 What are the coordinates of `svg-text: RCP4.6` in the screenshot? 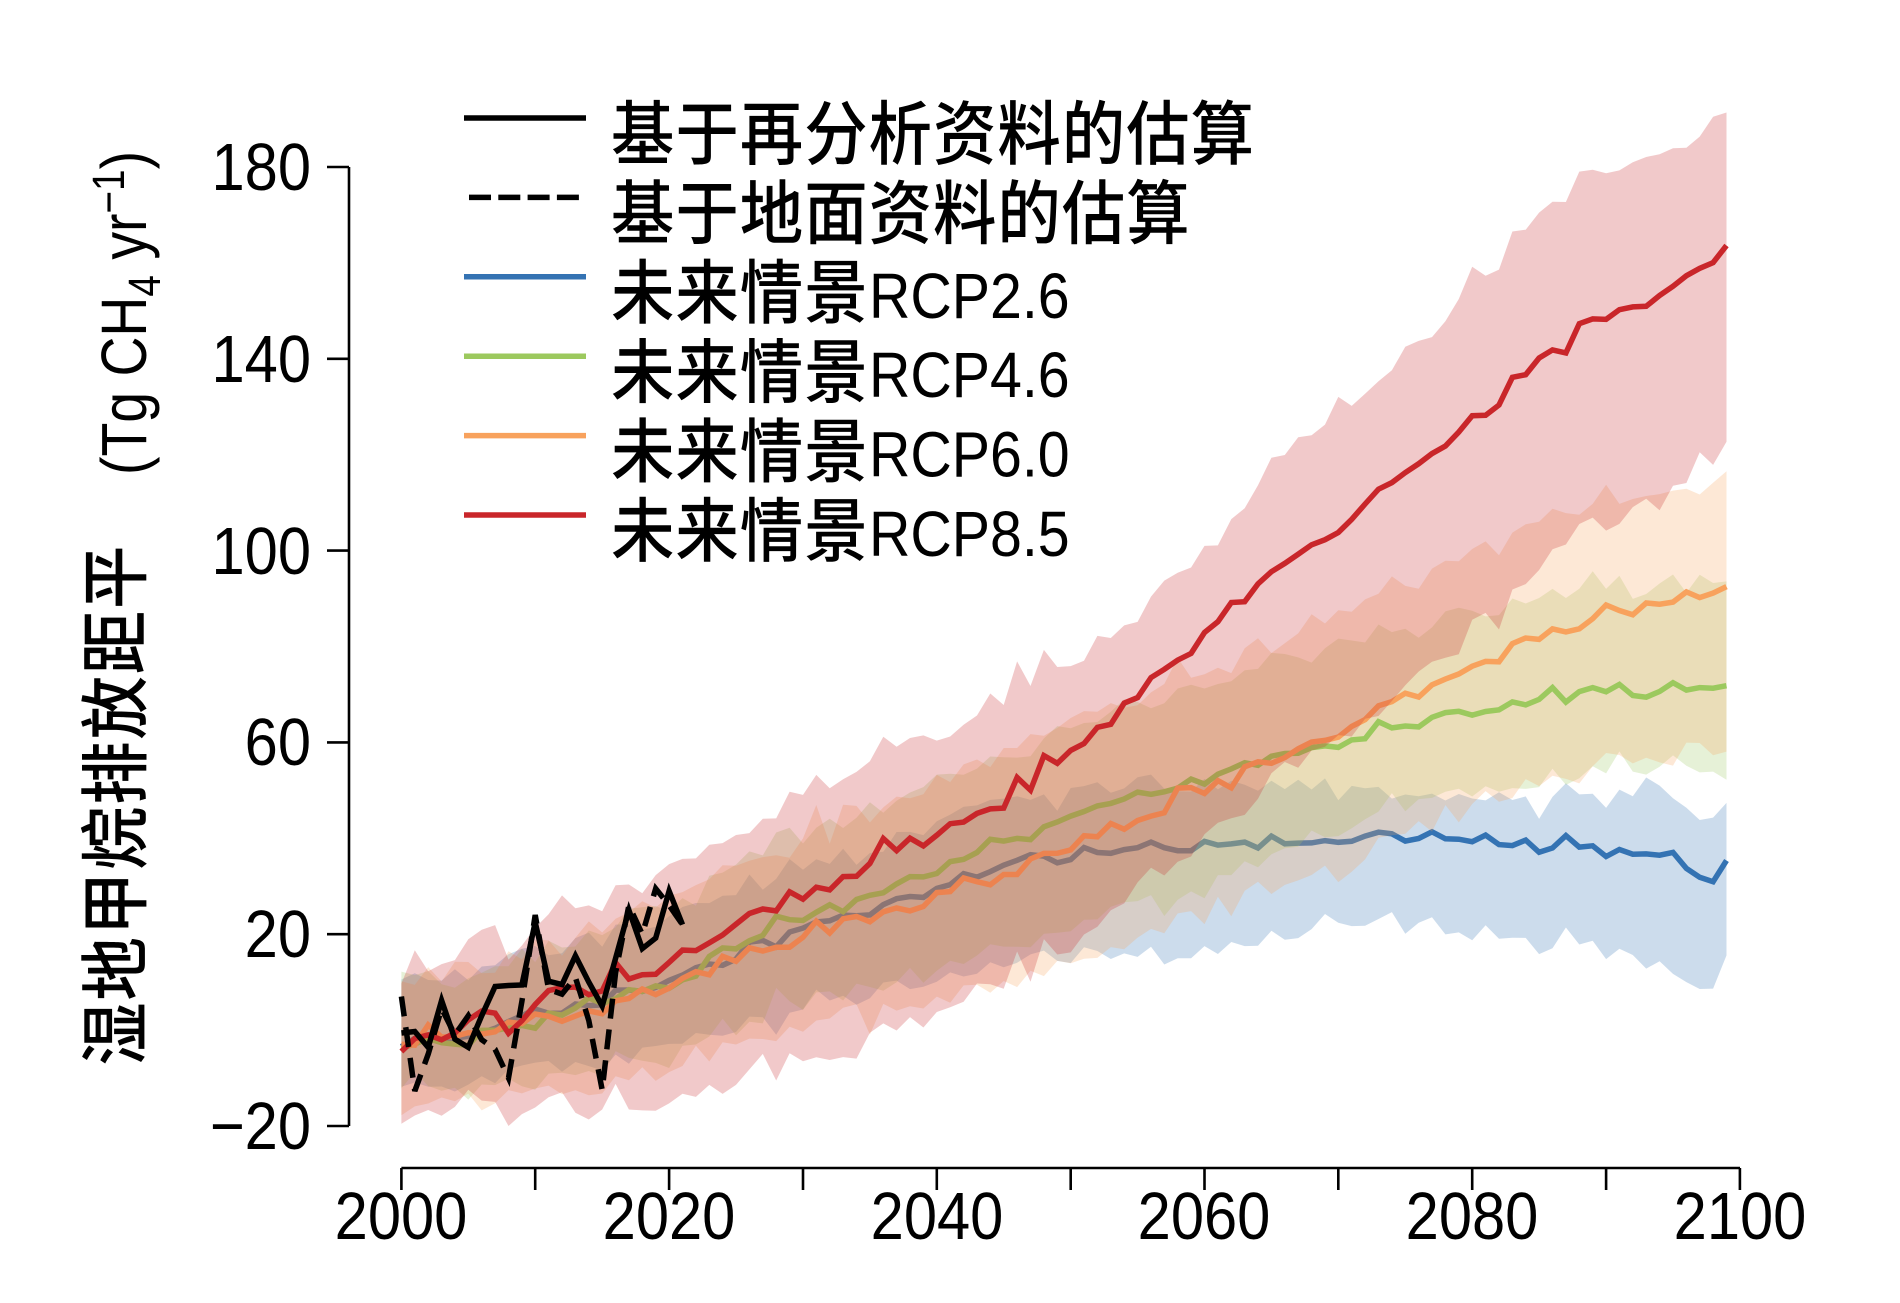 It's located at (969, 375).